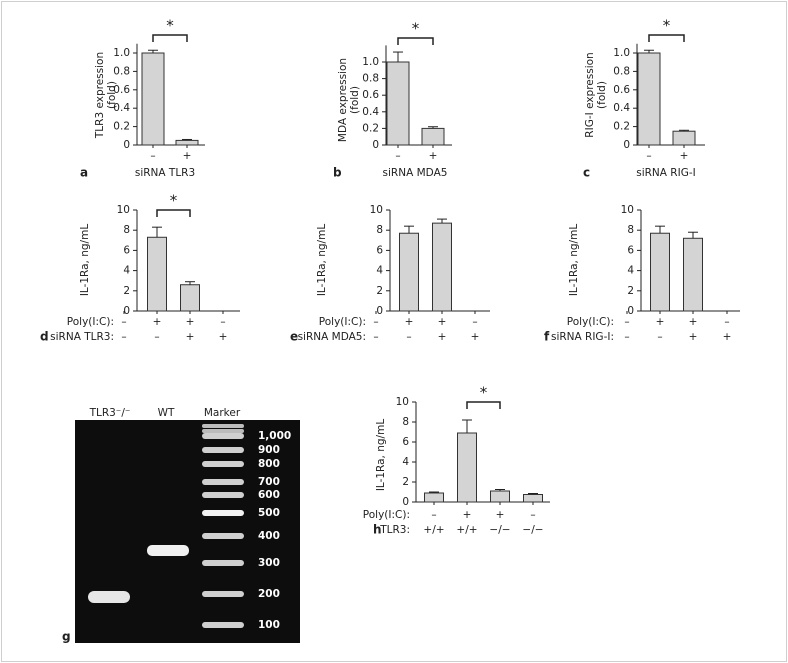  What do you see at coordinates (621, 71) in the screenshot?
I see `y-tick-label: 0.8` at bounding box center [621, 71].